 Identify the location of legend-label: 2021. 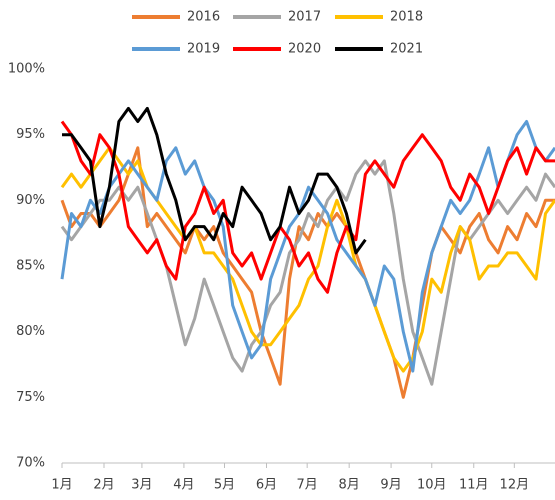
(406, 49).